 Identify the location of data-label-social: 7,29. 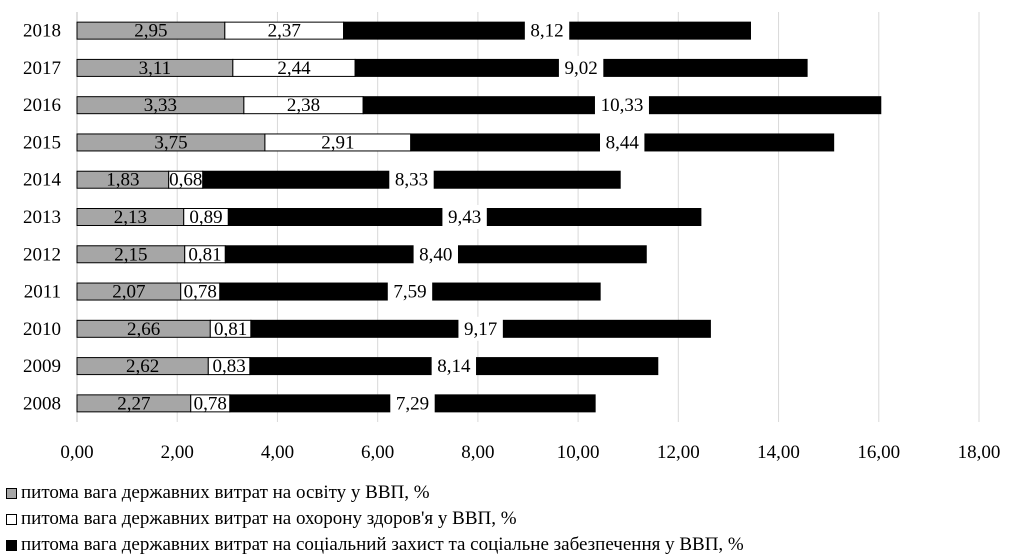
(412, 403).